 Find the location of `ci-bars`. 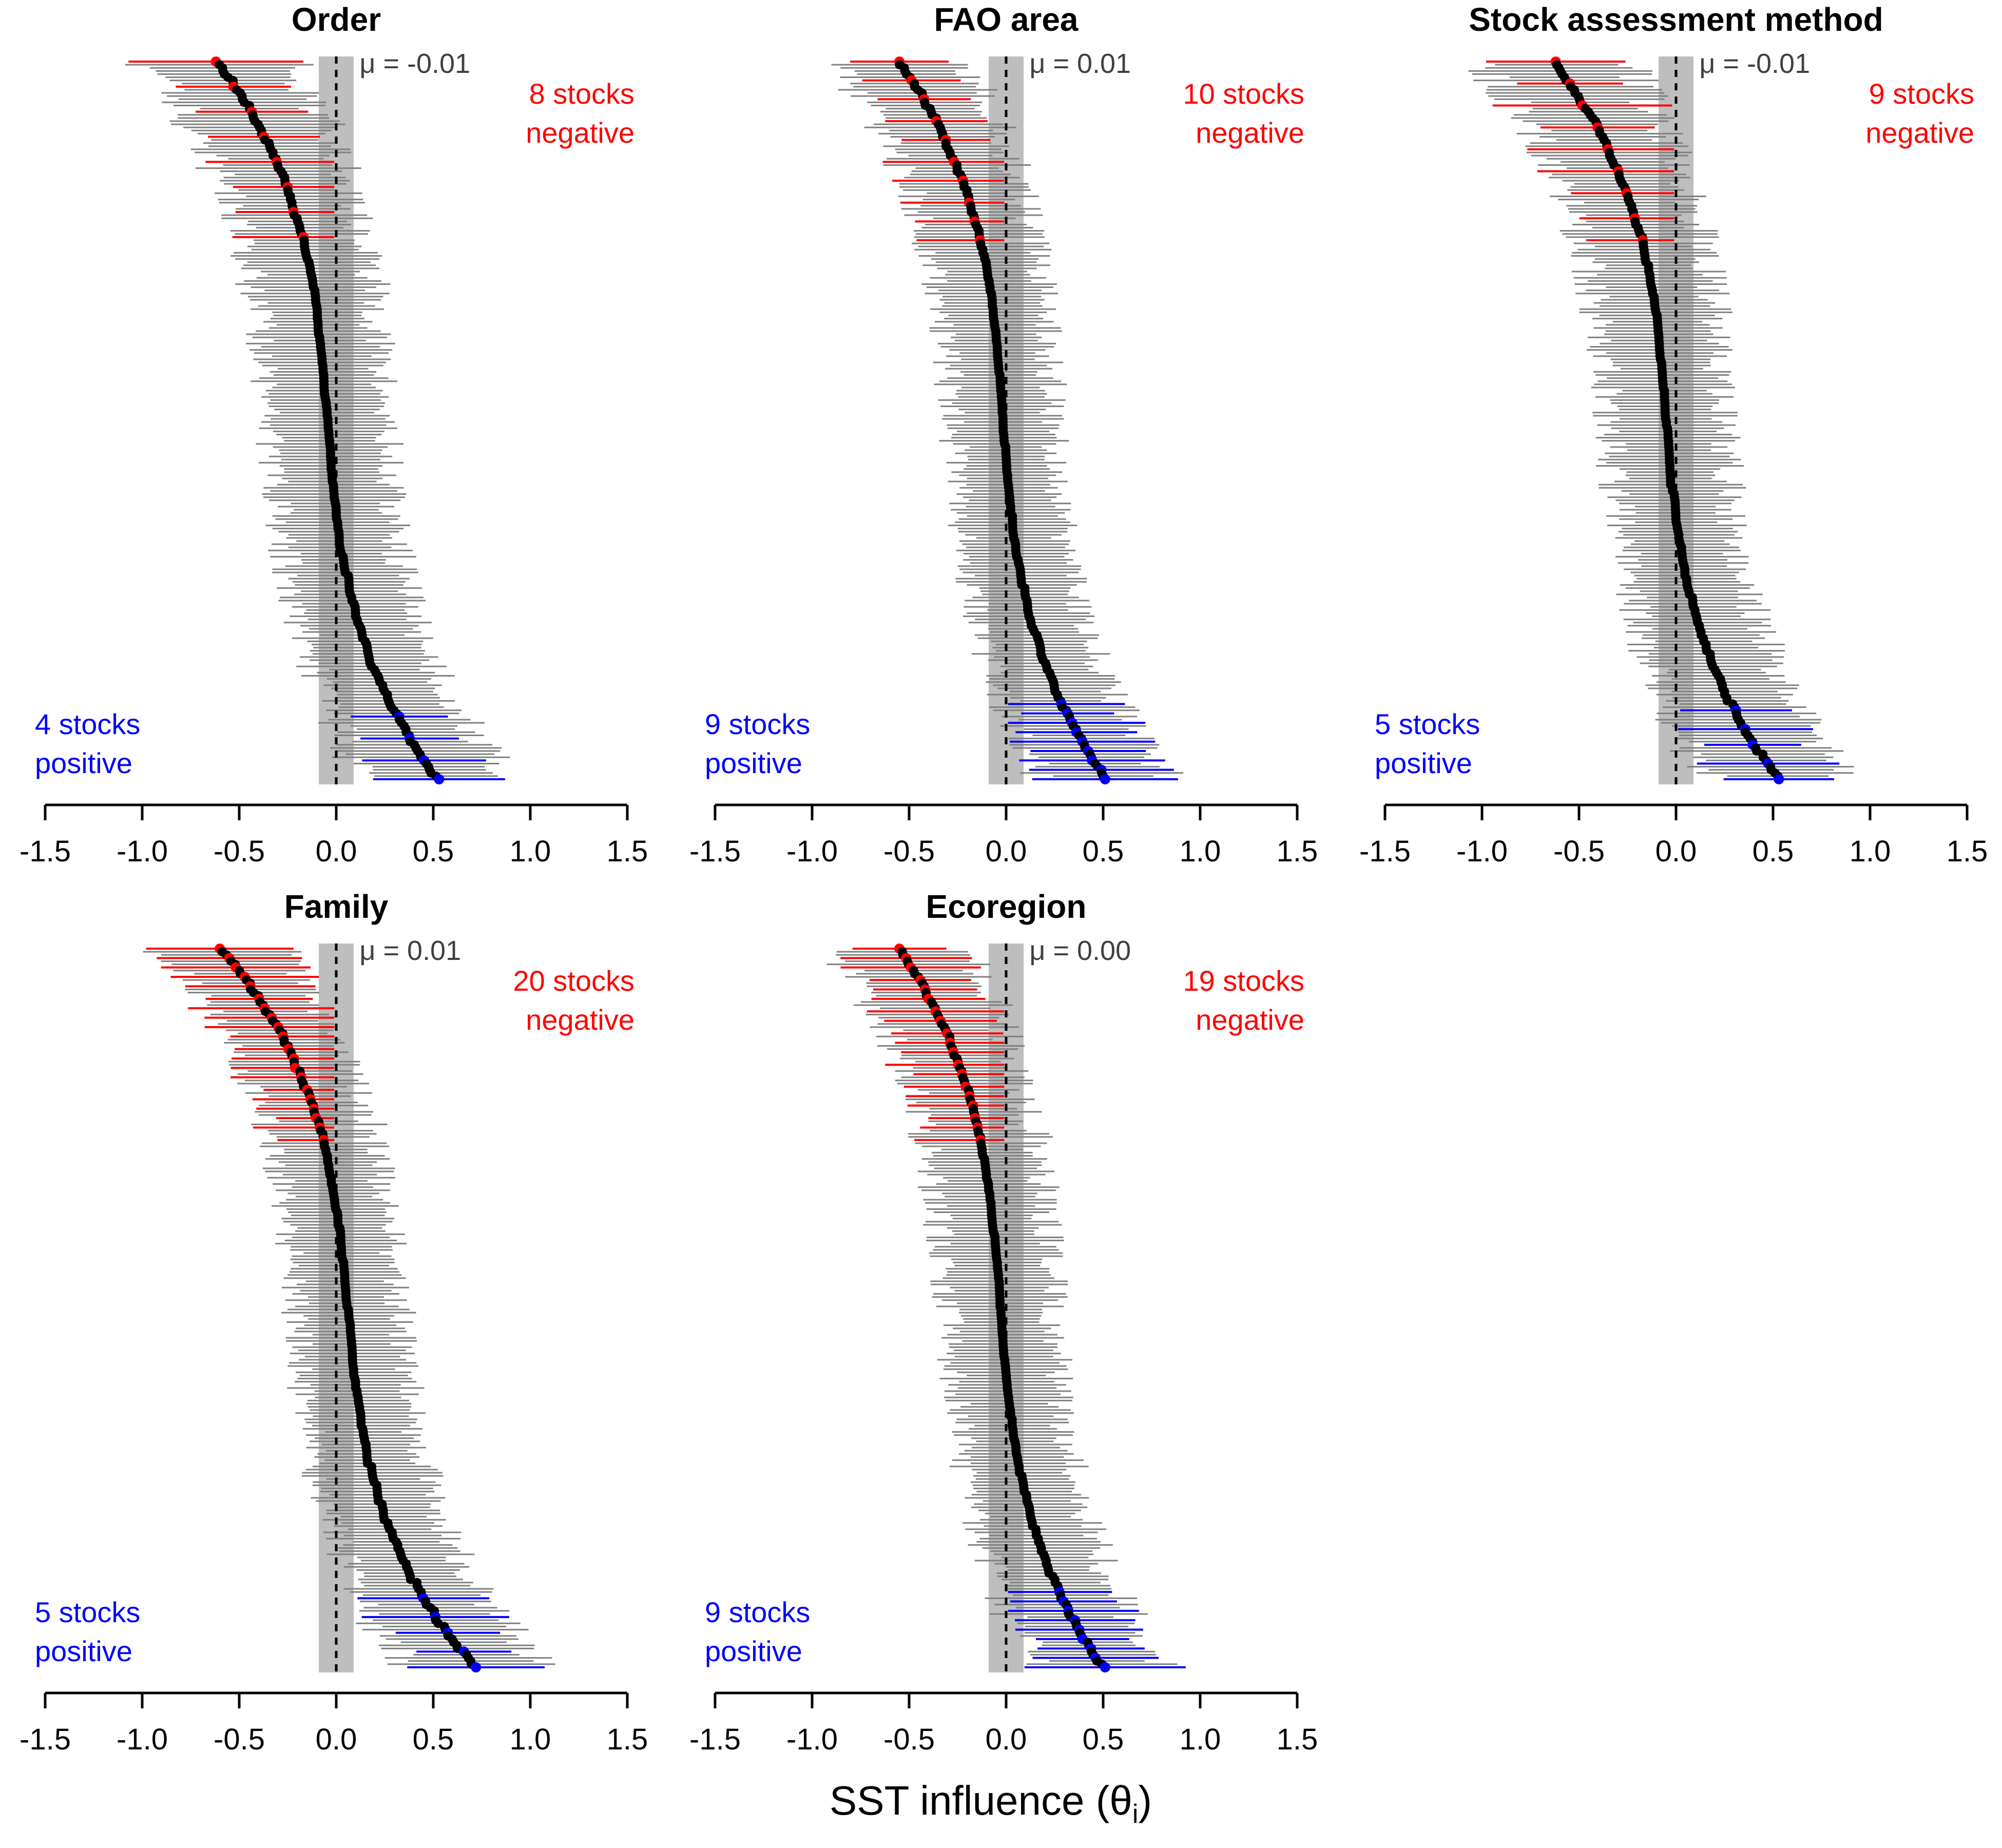

ci-bars is located at coordinates (317, 420).